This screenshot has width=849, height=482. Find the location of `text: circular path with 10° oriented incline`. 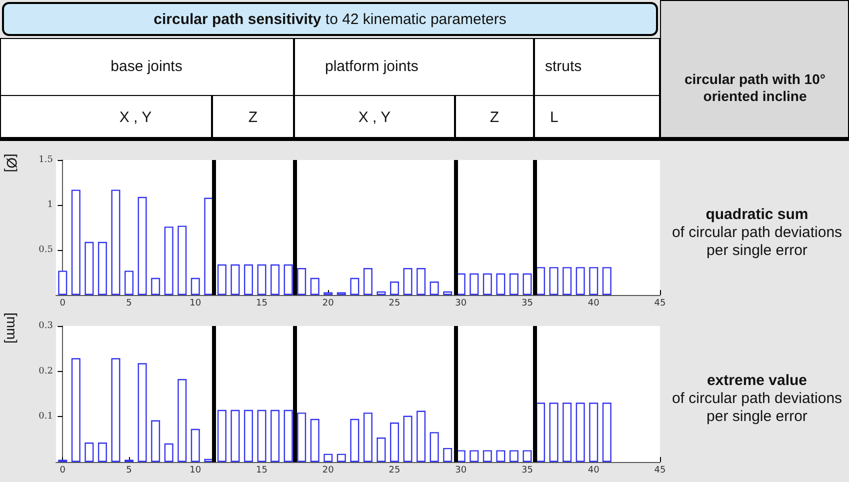

text: circular path with 10° oriented incline is located at coordinates (755, 88).